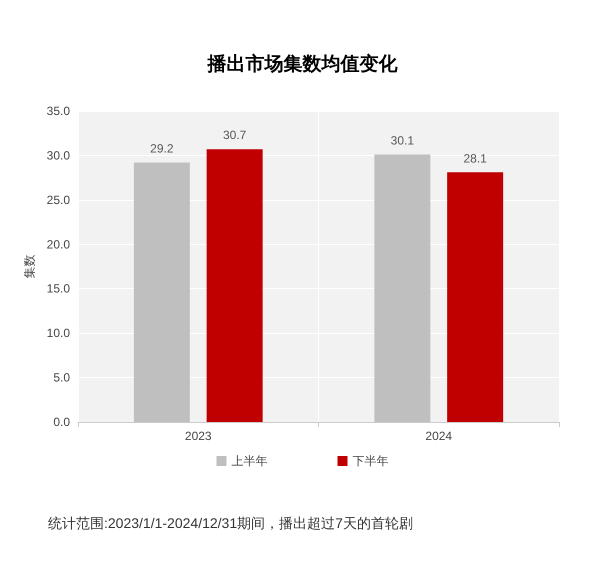 The image size is (605, 568). What do you see at coordinates (58, 111) in the screenshot?
I see `y-tick-label: 35.0` at bounding box center [58, 111].